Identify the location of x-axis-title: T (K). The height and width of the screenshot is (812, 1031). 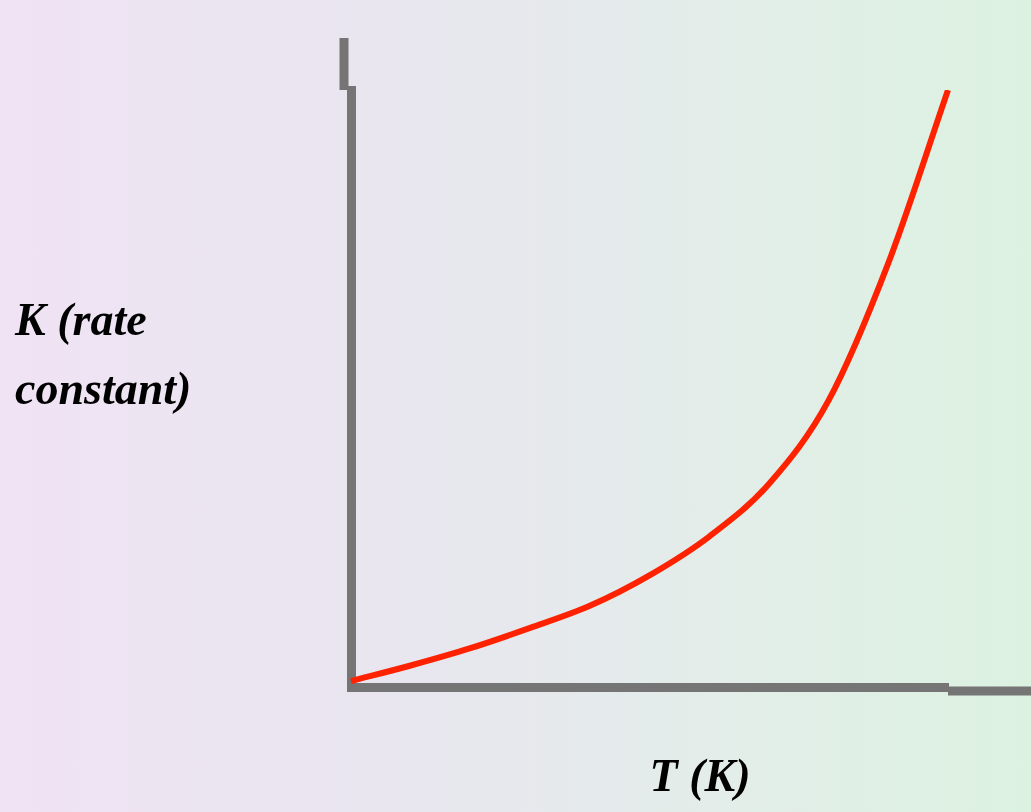
(700, 776).